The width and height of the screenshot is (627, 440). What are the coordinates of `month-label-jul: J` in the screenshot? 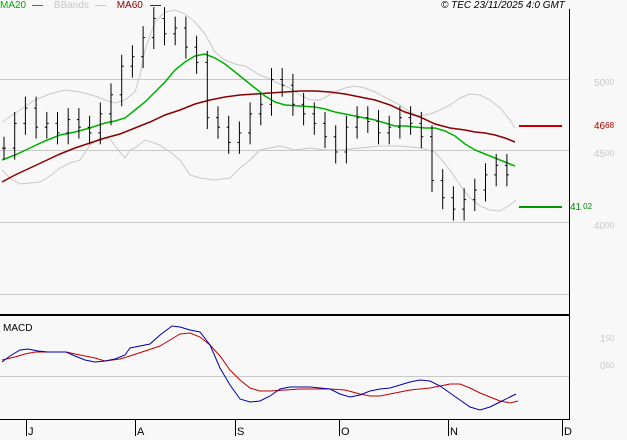 It's located at (31, 432).